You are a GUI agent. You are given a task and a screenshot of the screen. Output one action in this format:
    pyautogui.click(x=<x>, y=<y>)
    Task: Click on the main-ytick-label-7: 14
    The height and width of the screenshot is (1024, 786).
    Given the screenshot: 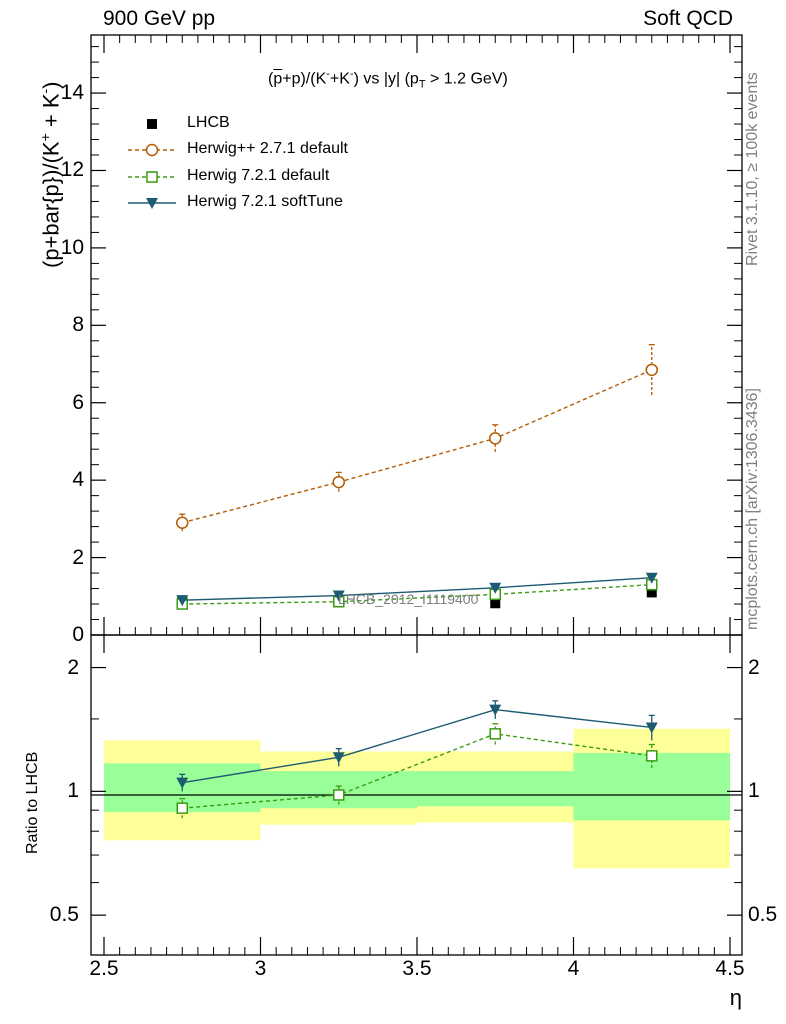 What is the action you would take?
    pyautogui.click(x=72, y=93)
    